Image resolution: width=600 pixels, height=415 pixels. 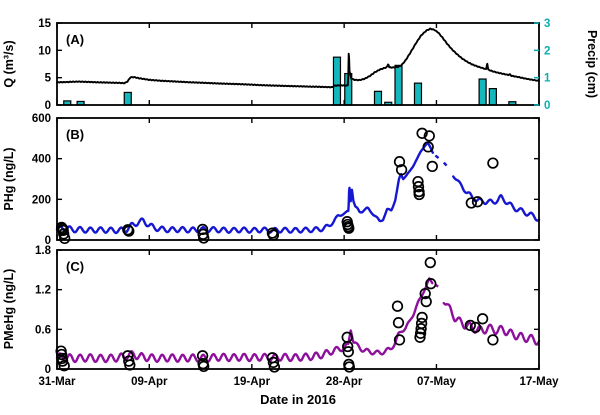 I want to click on y-axis-label-precip: Precip (cm), so click(x=592, y=64).